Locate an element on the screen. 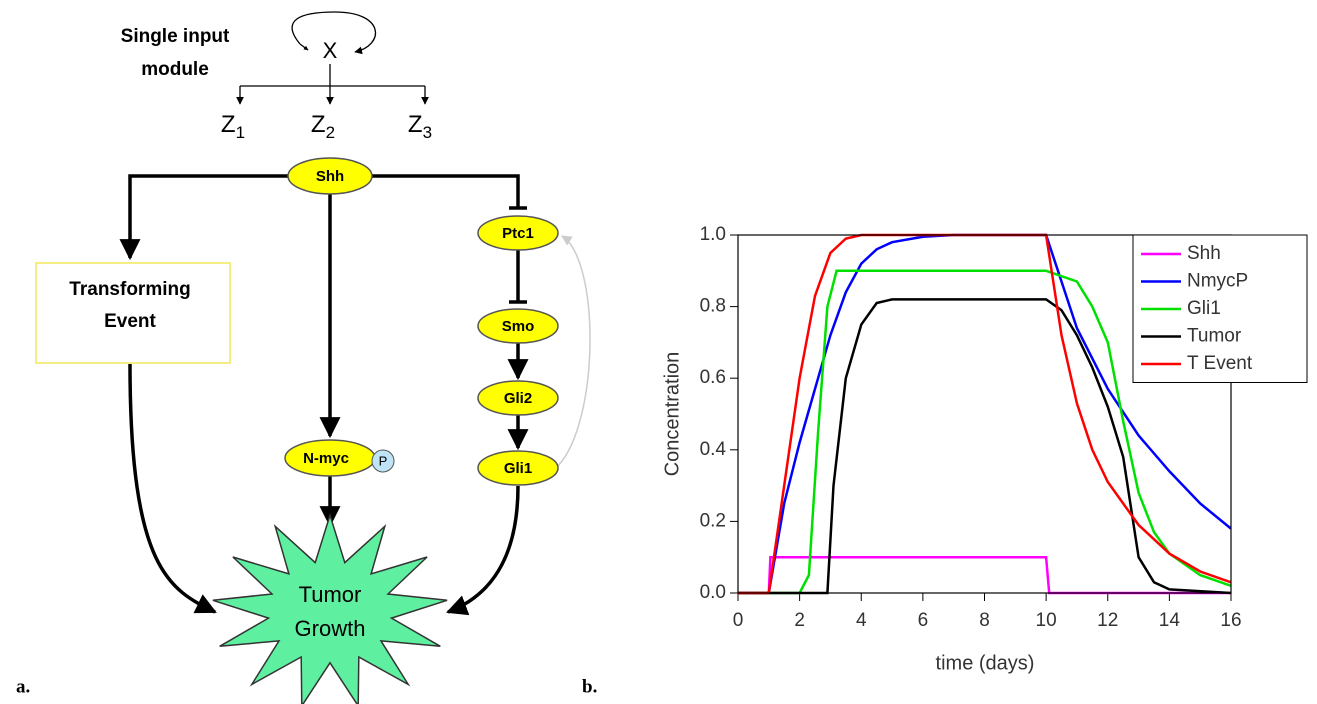  y-tick-label: 0.4 is located at coordinates (713, 449).